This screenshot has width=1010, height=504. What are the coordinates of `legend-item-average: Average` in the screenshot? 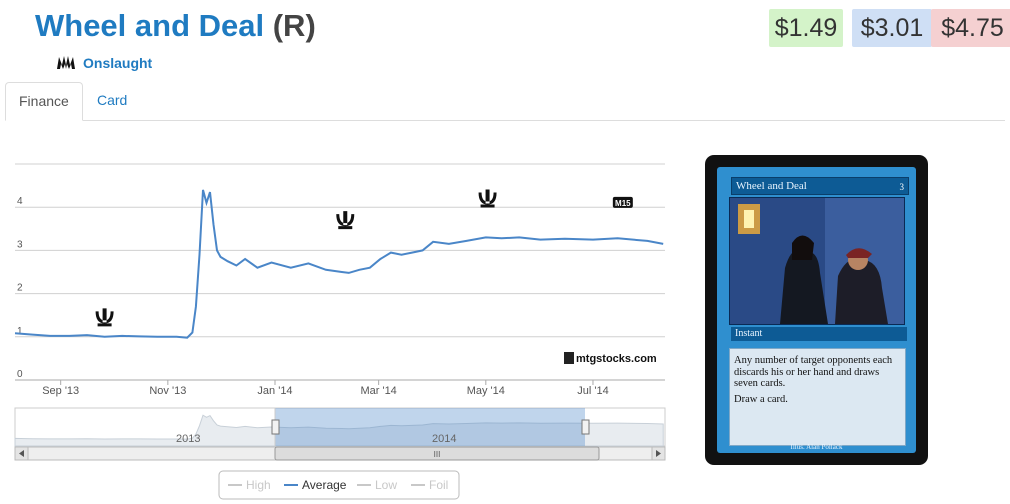 It's located at (324, 485).